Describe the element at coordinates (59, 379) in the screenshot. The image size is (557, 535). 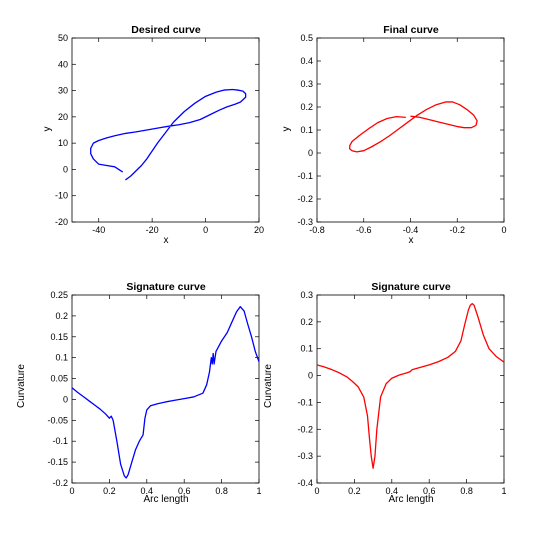
I see `y-tick-label: 0.05` at that location.